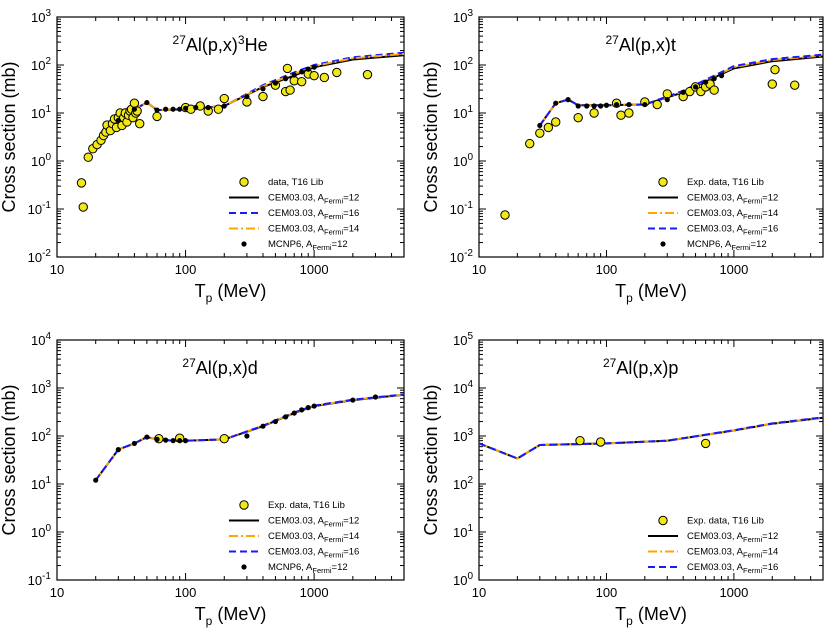 The height and width of the screenshot is (630, 830). Describe the element at coordinates (41, 112) in the screenshot. I see `y-tick-label: 10¹` at that location.